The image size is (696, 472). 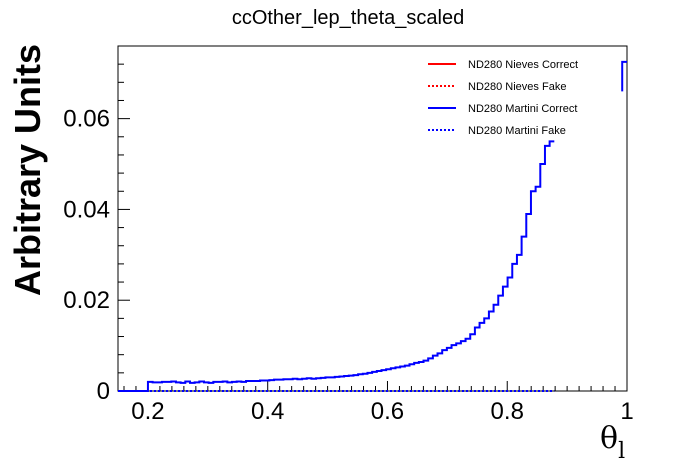 I want to click on x-tick-label: 0.8, so click(x=507, y=411).